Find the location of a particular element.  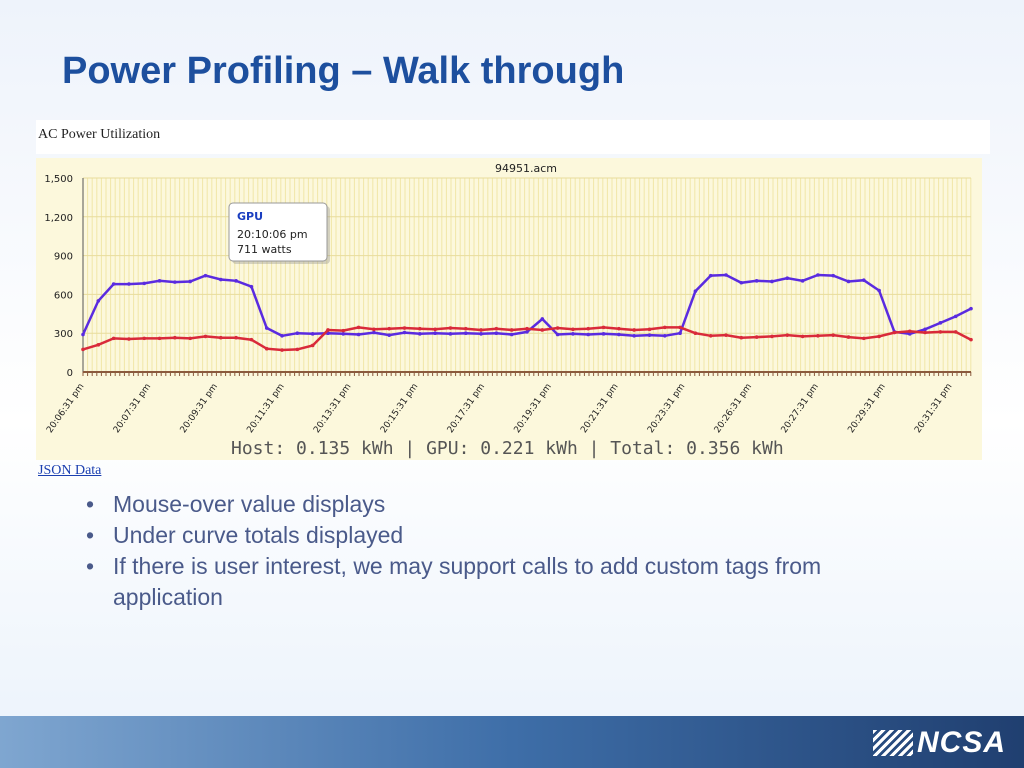

x-tick-label: 20:11:31 pm is located at coordinates (265, 408).